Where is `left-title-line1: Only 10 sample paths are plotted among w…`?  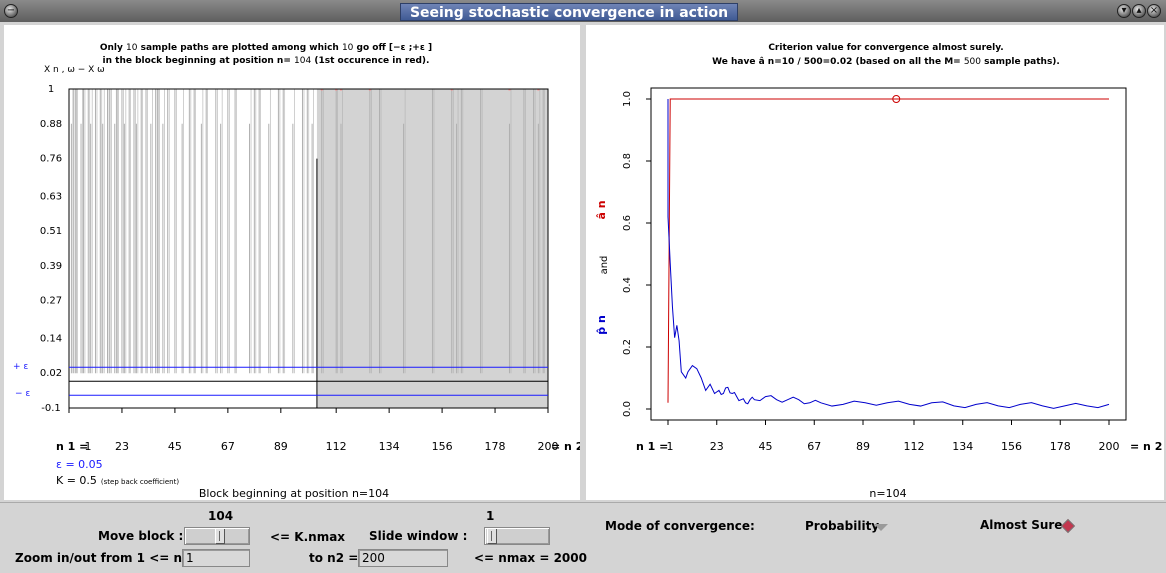
left-title-line1: Only 10 sample paths are plotted among w… is located at coordinates (266, 48).